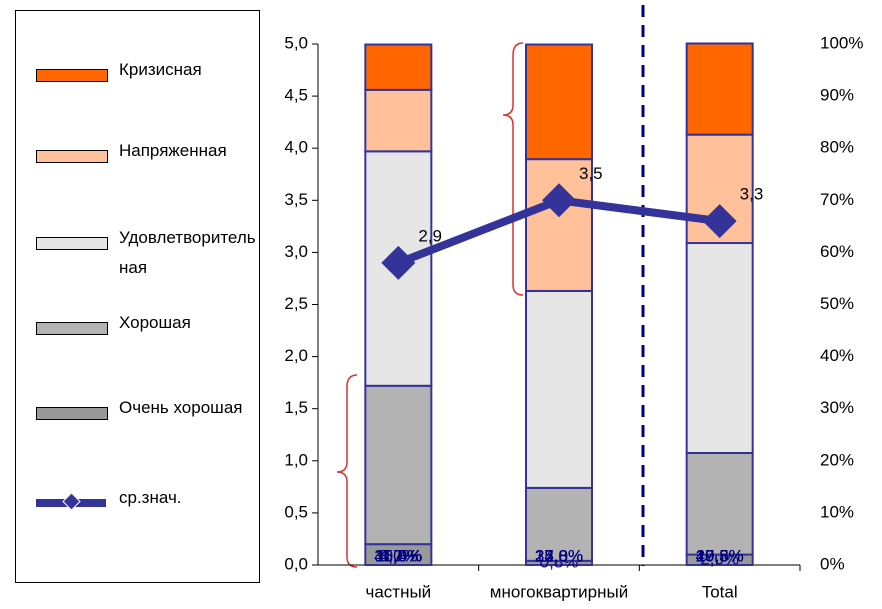  Describe the element at coordinates (181, 407) in the screenshot. I see `legend-label: Очень хорошая` at that location.